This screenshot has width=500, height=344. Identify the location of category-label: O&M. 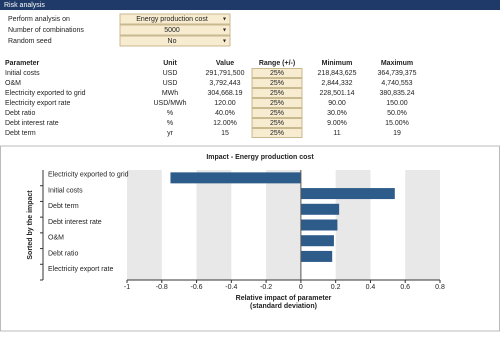
(56, 238).